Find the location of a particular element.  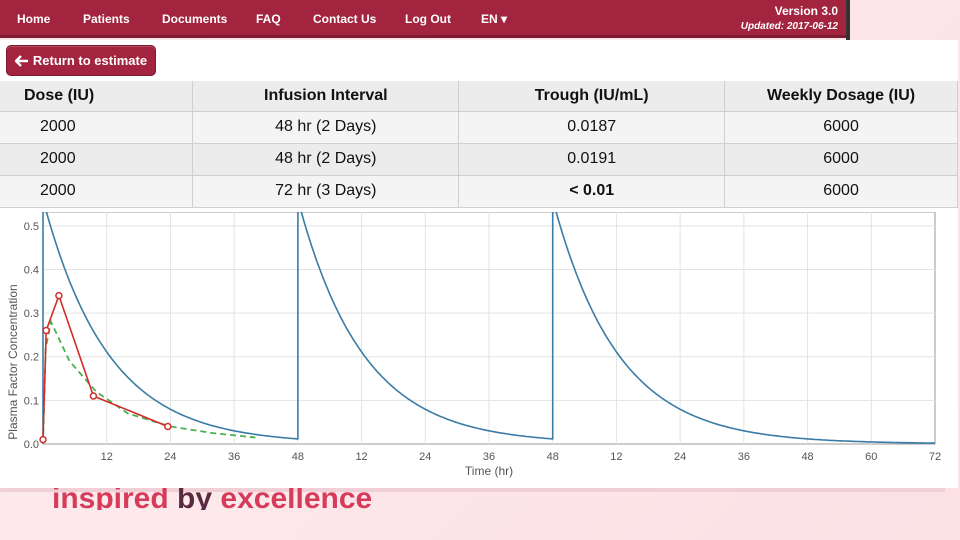

fitted-curve is located at coordinates (149, 381).